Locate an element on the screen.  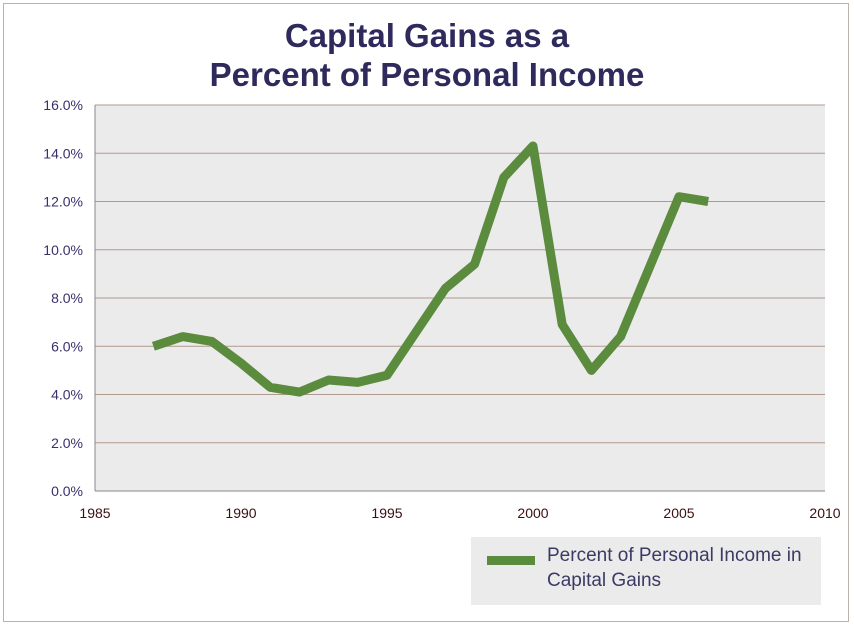
x-tick-label: 2000 is located at coordinates (532, 513).